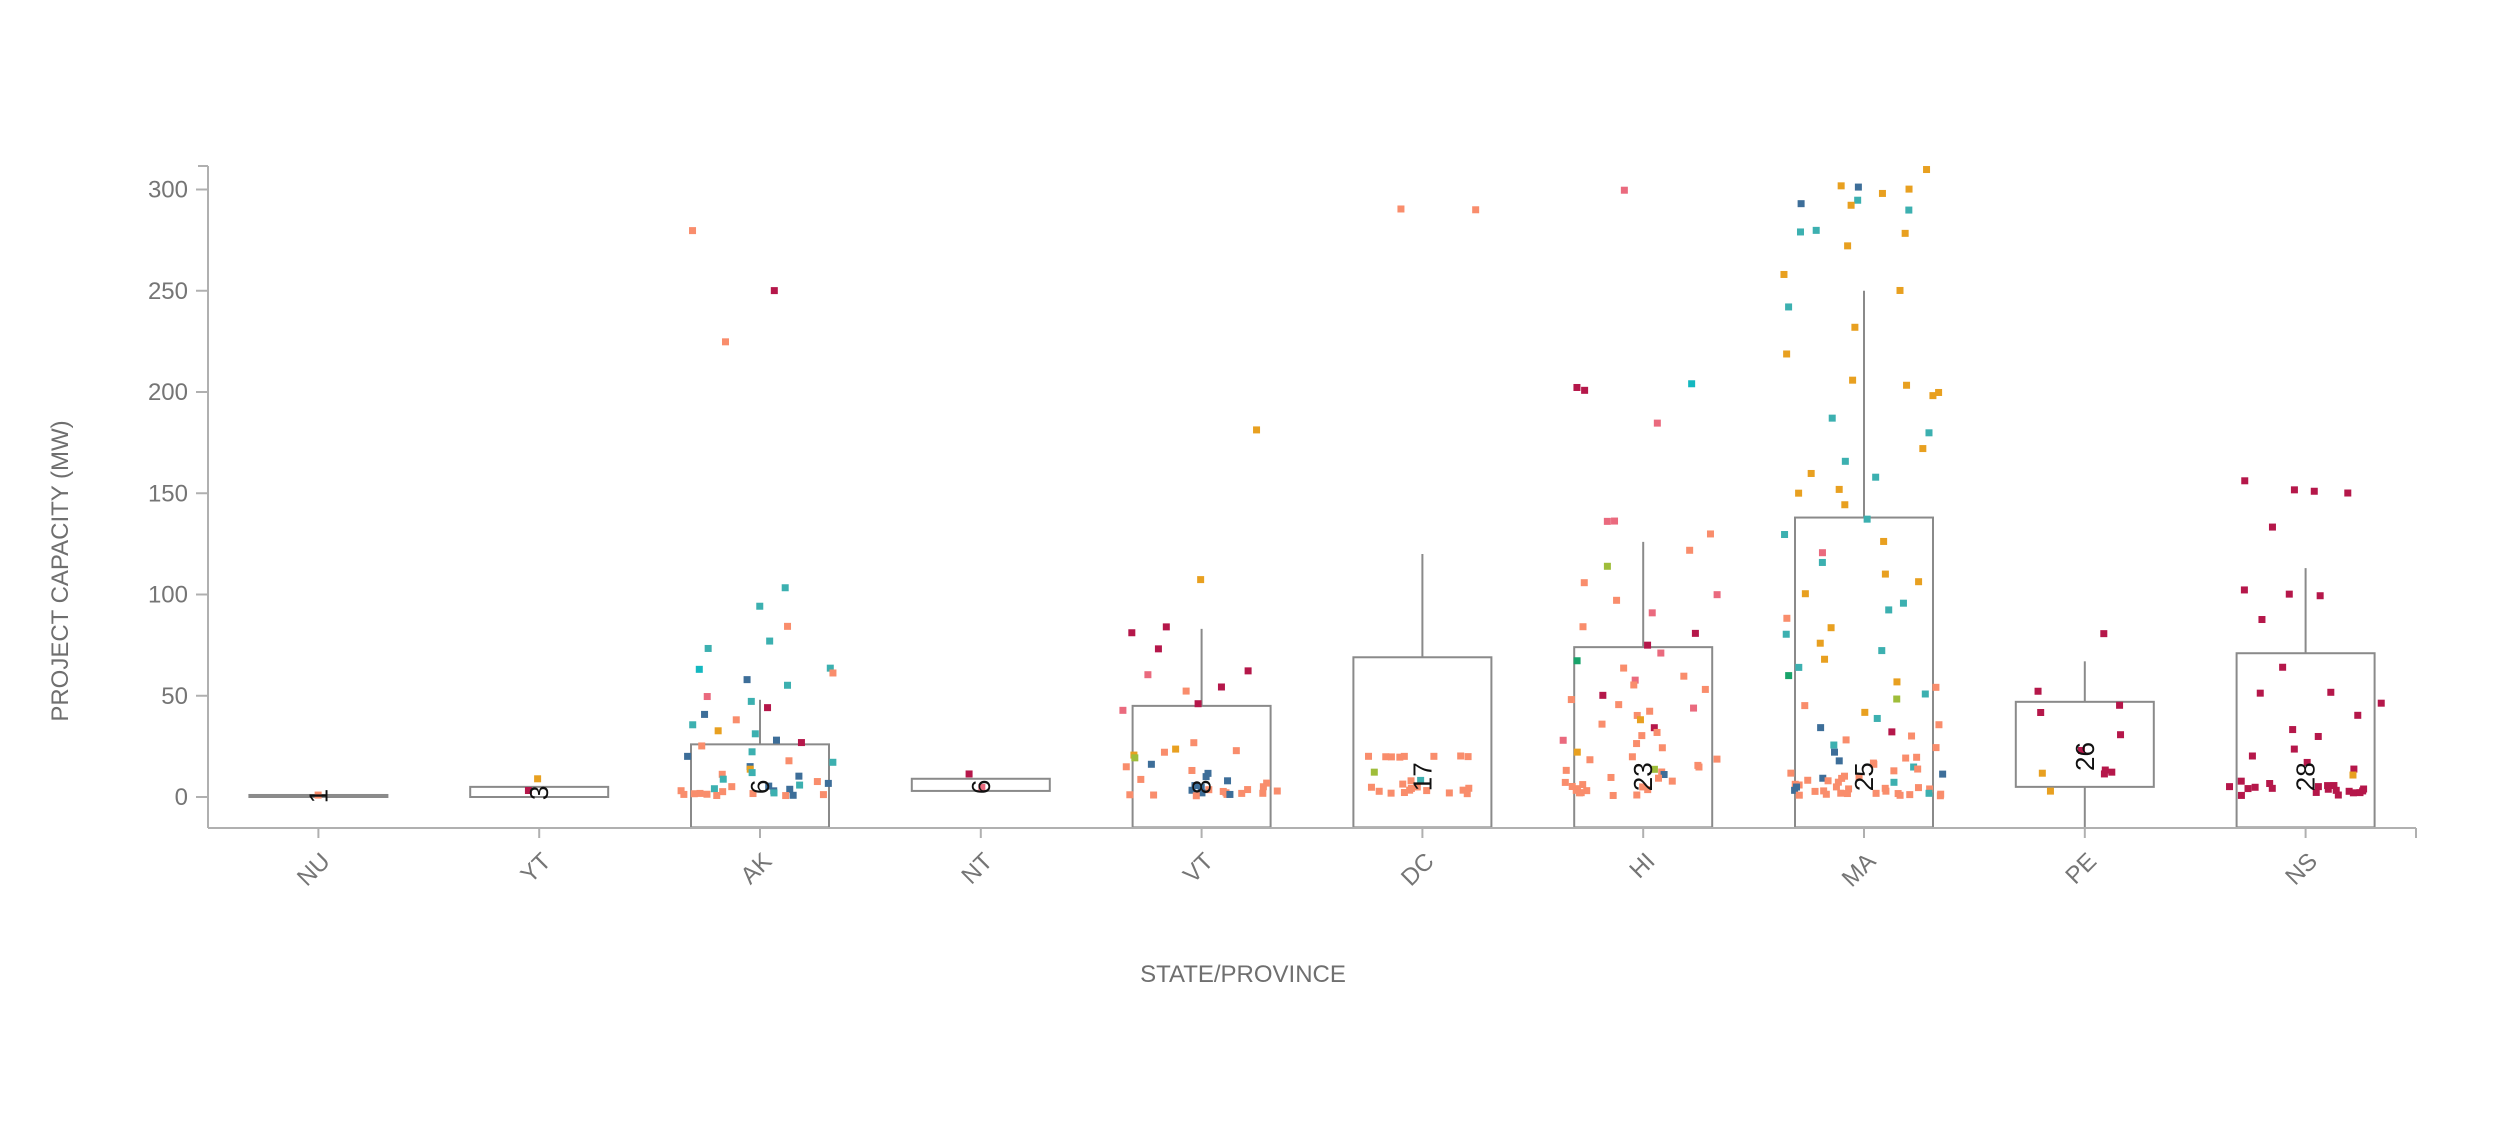  I want to click on box-count-label: 8, so click(1202, 787).